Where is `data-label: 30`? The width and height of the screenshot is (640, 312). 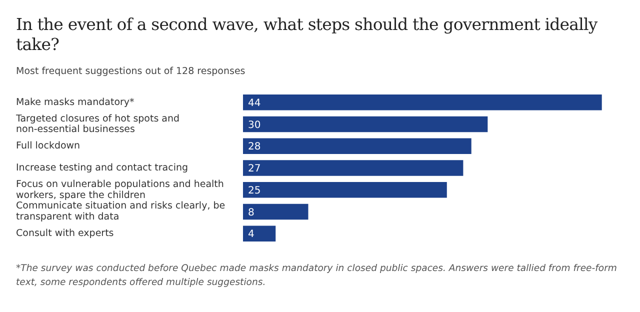 data-label: 30 is located at coordinates (254, 125).